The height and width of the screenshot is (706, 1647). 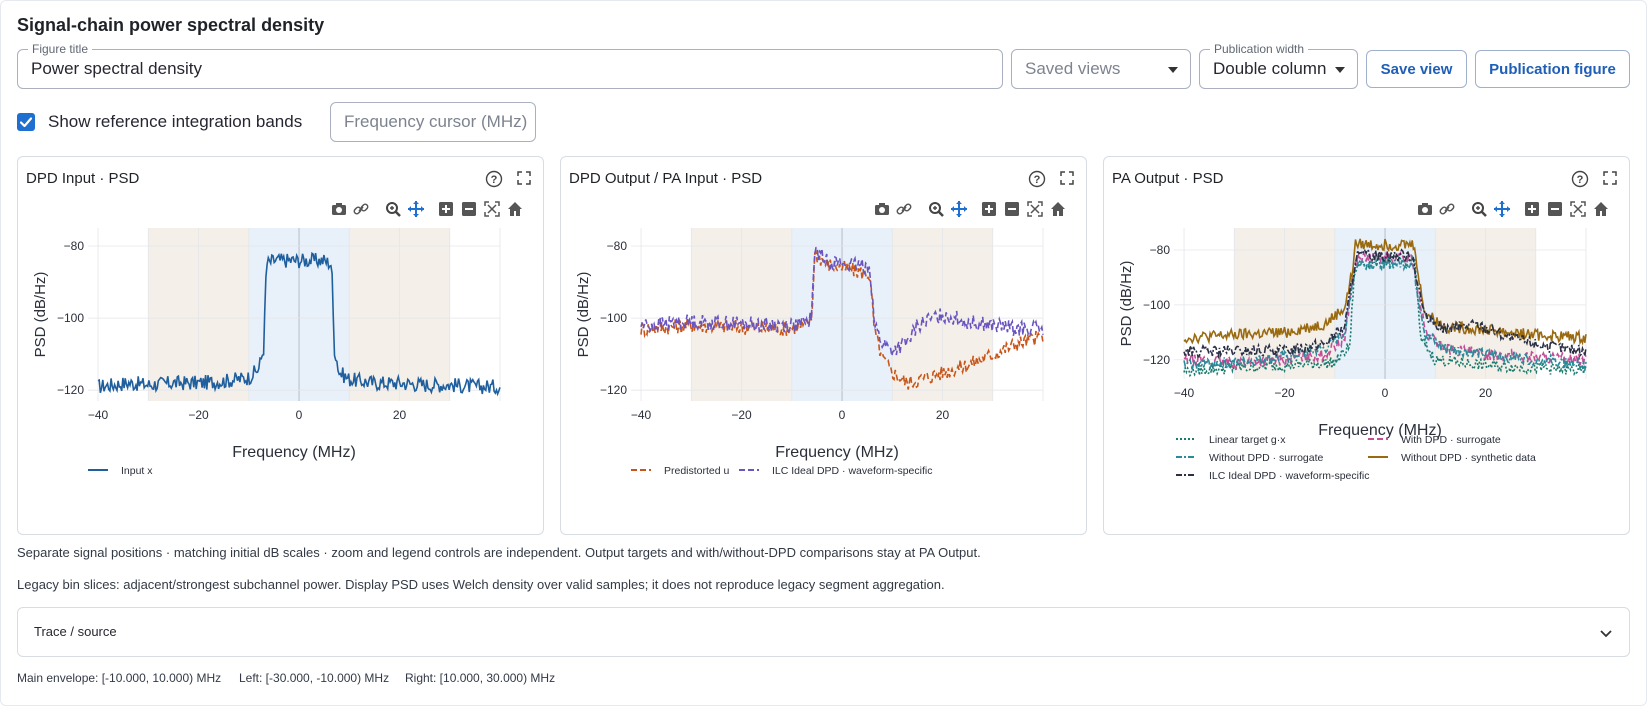 I want to click on legend-label: Predistorted u, so click(x=697, y=471).